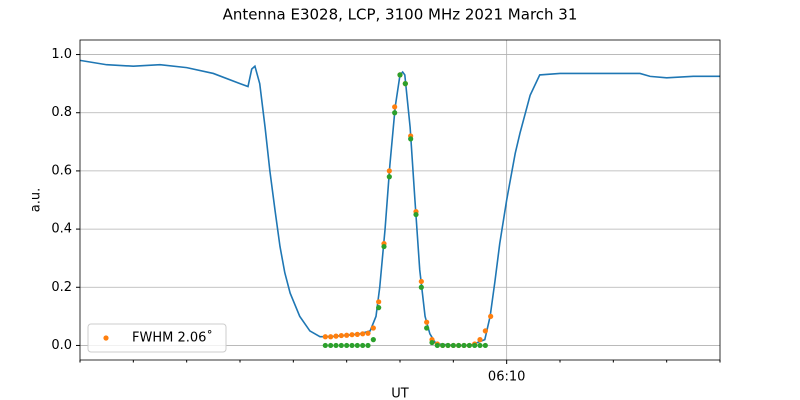  What do you see at coordinates (400, 393) in the screenshot?
I see `x-axis-label: UT` at bounding box center [400, 393].